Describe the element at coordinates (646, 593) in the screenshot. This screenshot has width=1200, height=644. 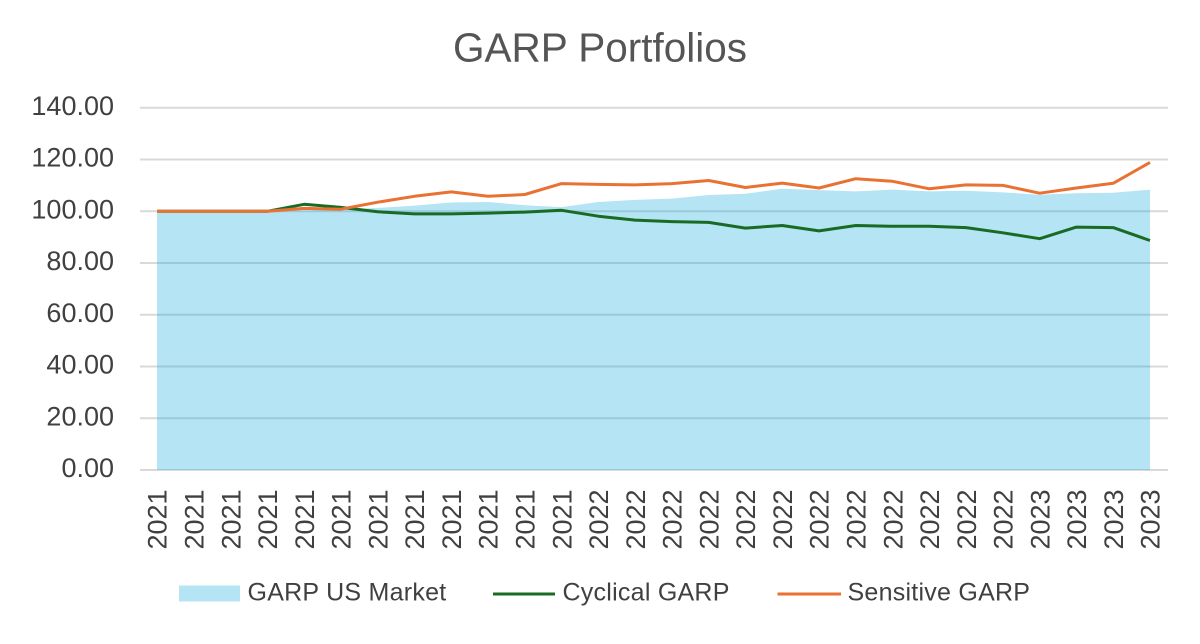
I see `svg-text: Cyclical GARP` at that location.